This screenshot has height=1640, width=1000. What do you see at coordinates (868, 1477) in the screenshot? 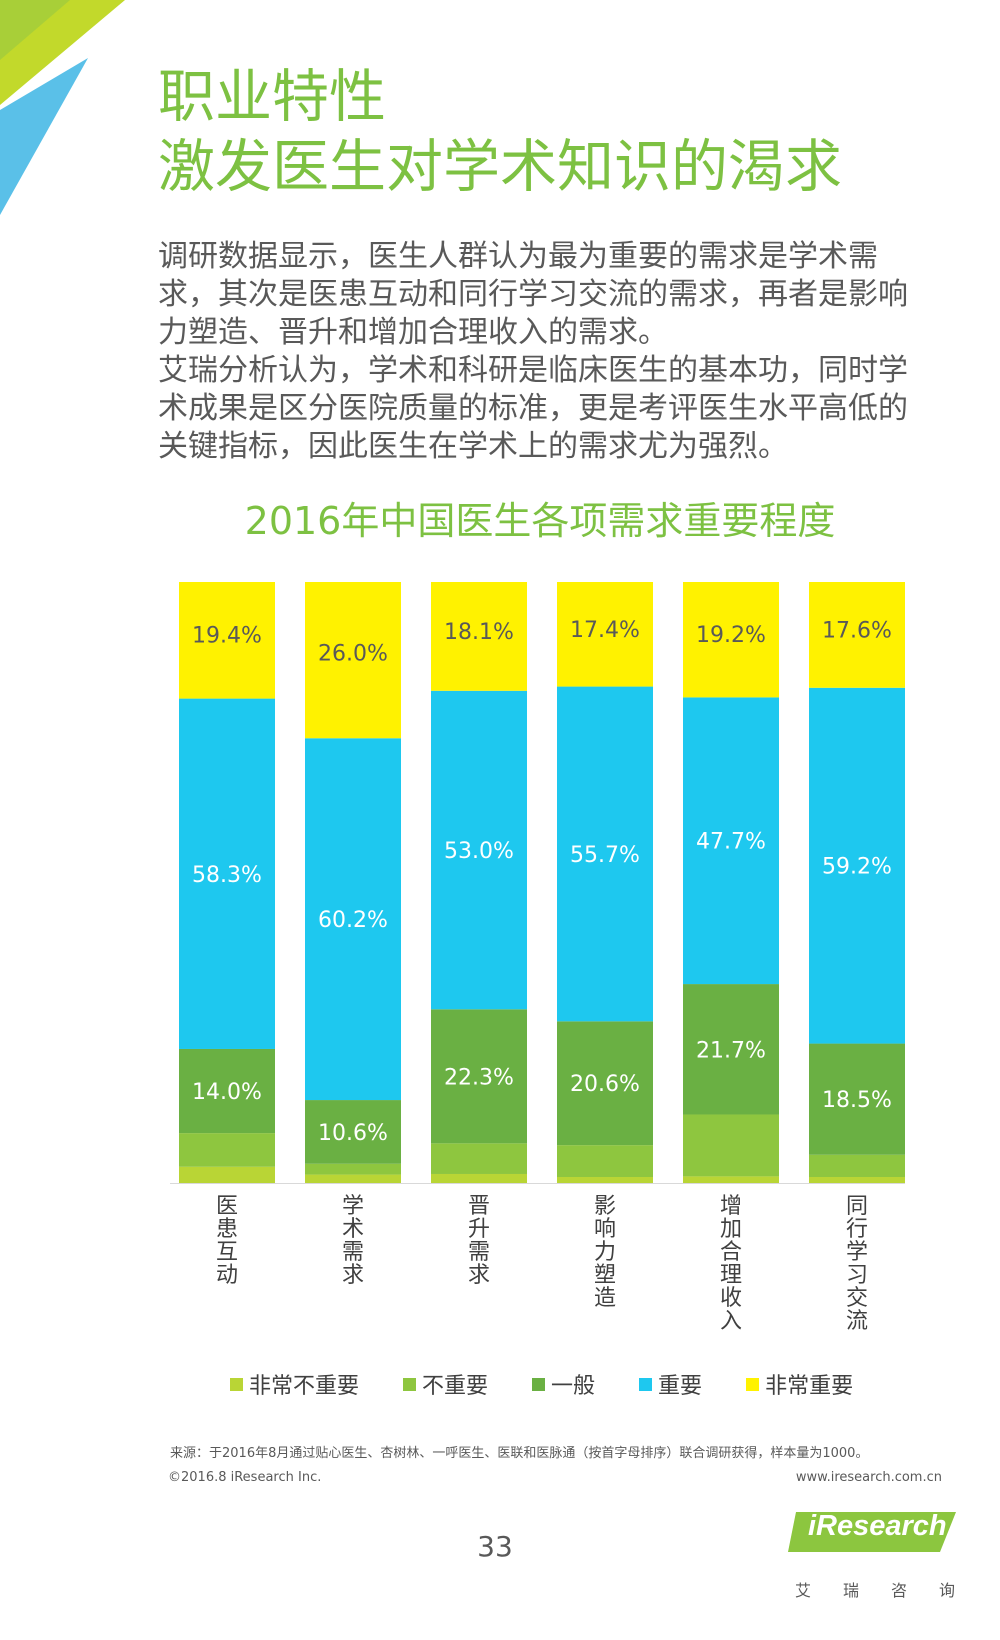
I see `website-link: www.iresearch.com.cn` at bounding box center [868, 1477].